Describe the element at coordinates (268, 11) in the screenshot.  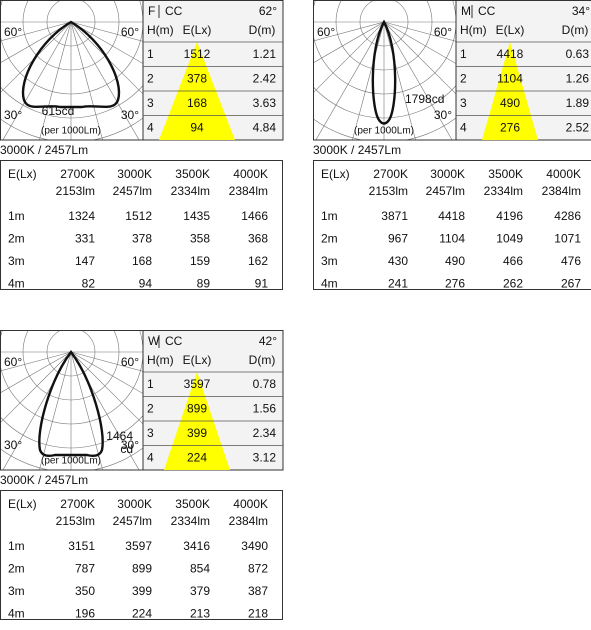
I see `beam-angle: 62°` at that location.